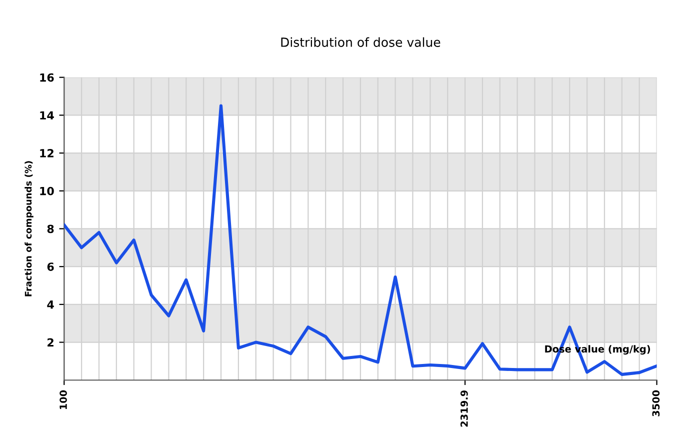 This screenshot has height=442, width=675. Describe the element at coordinates (360, 42) in the screenshot. I see `chart-title: Distribution of dose value` at that location.